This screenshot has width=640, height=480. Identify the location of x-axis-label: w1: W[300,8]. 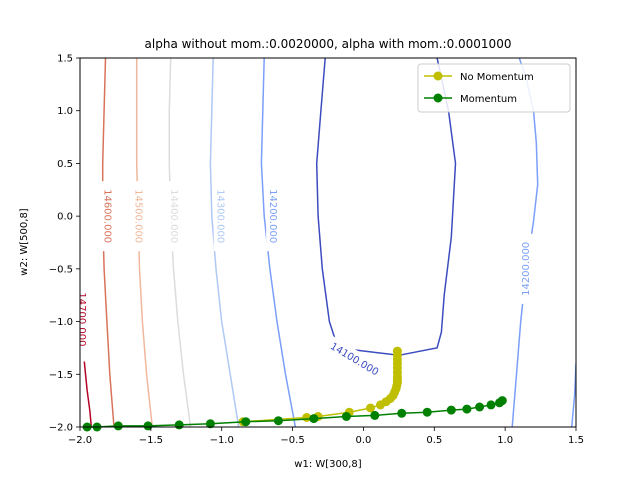
(328, 464).